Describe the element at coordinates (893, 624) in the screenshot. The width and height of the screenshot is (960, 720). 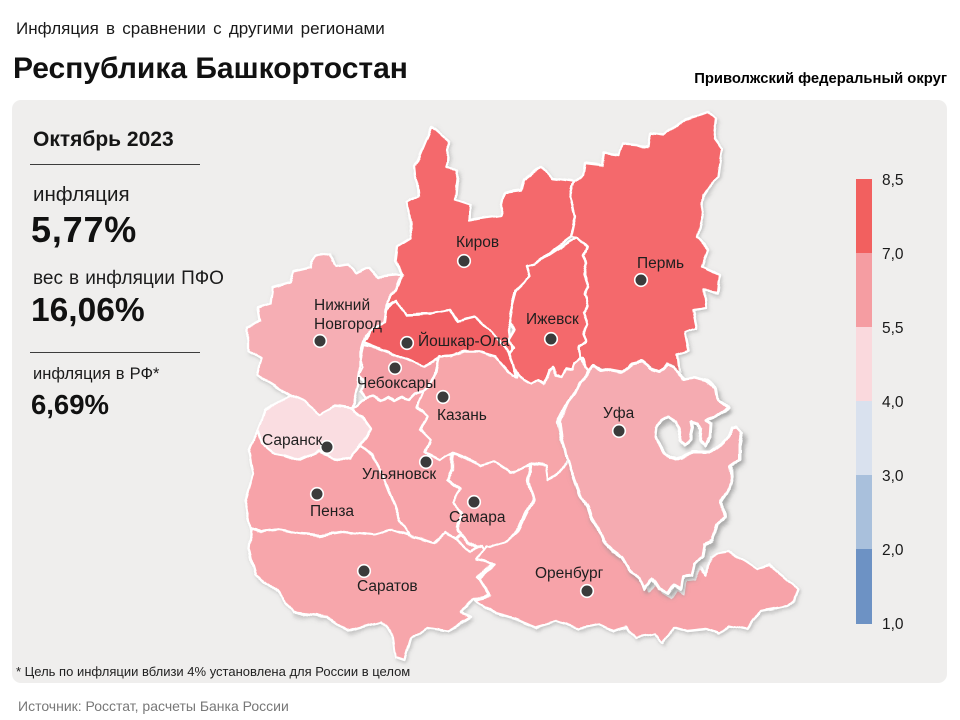
I see `svg-text: 1,0` at that location.